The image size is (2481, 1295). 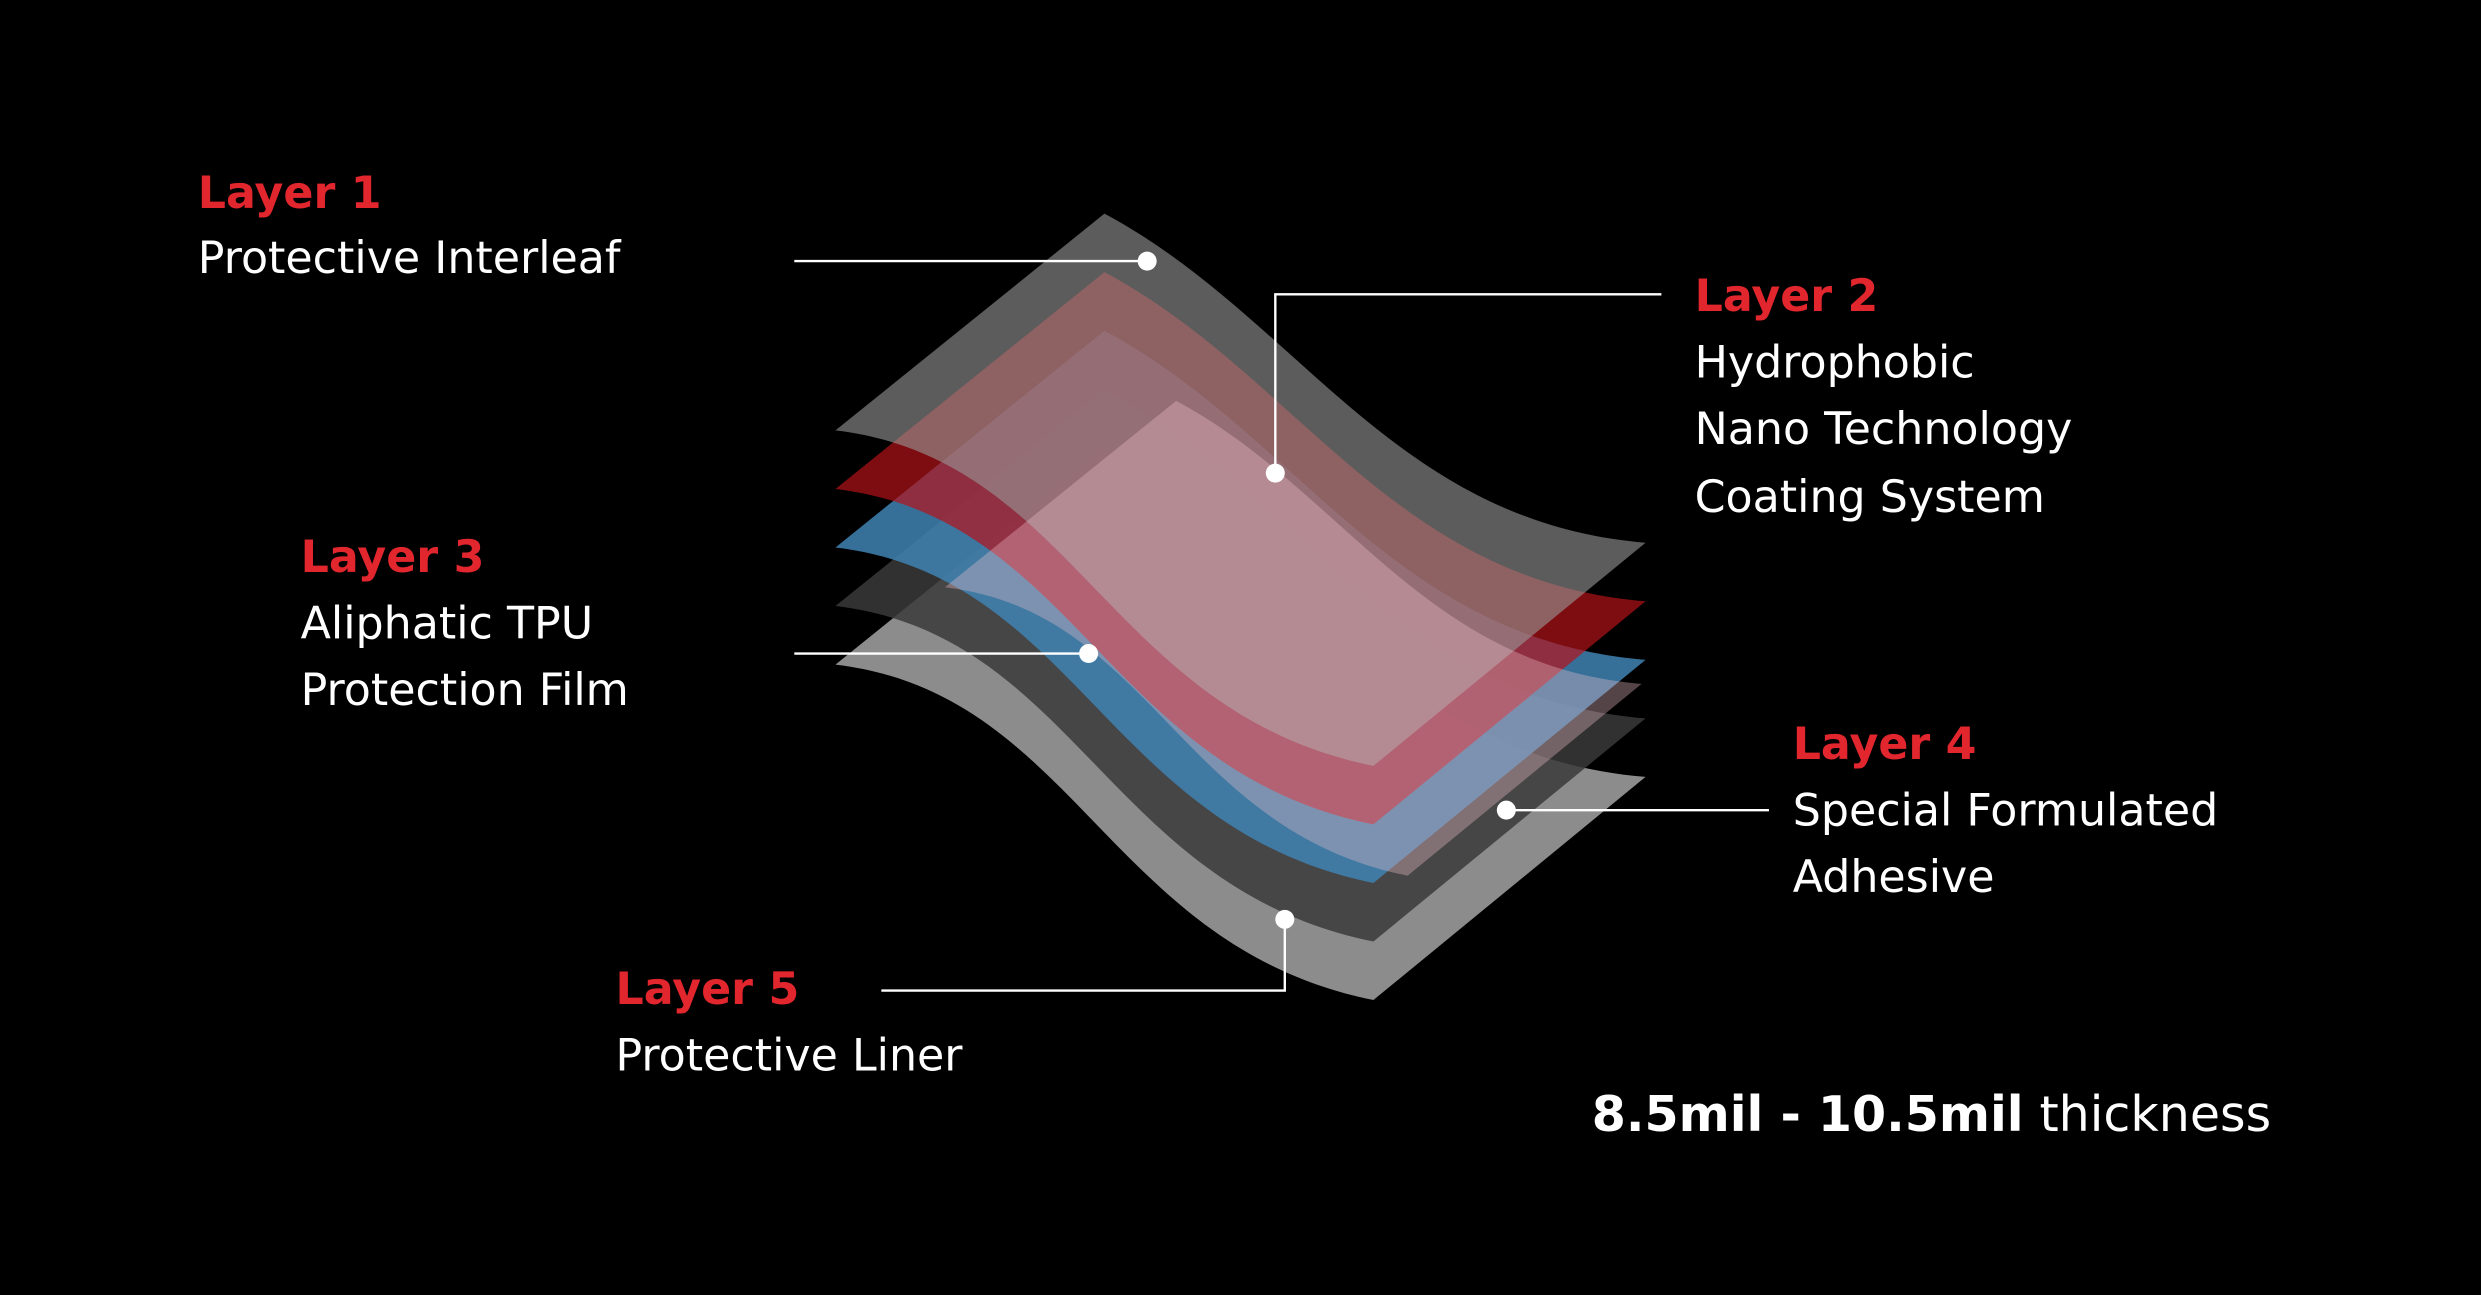 What do you see at coordinates (410, 258) in the screenshot?
I see `layer-description: Protective Interleaf` at bounding box center [410, 258].